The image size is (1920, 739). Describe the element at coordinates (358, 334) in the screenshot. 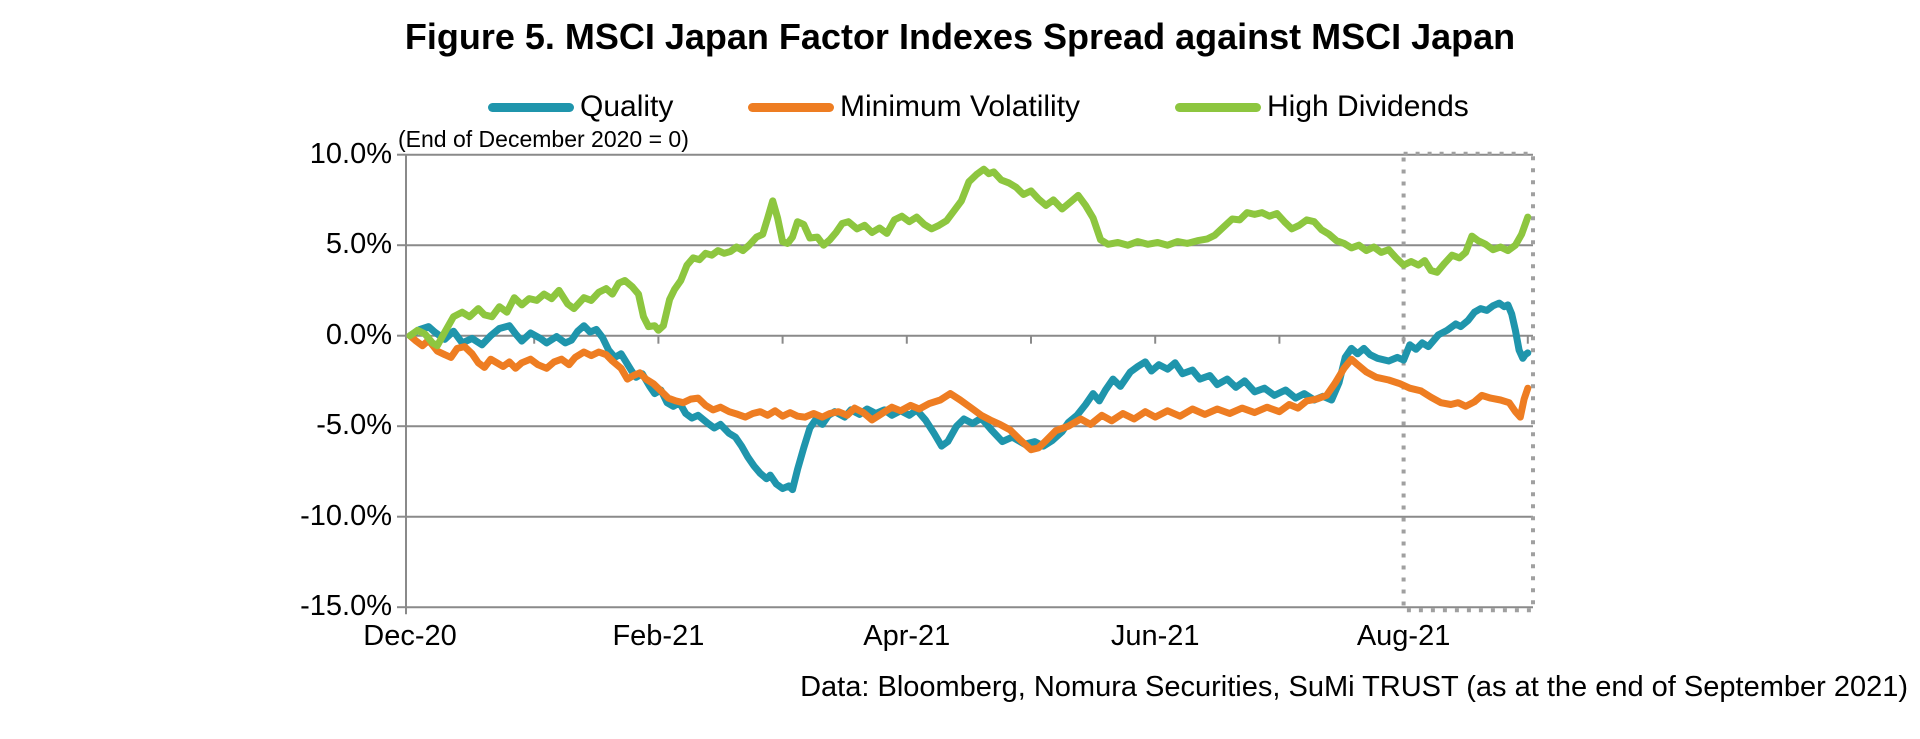

I see `y-tick-label: 0.0%` at that location.